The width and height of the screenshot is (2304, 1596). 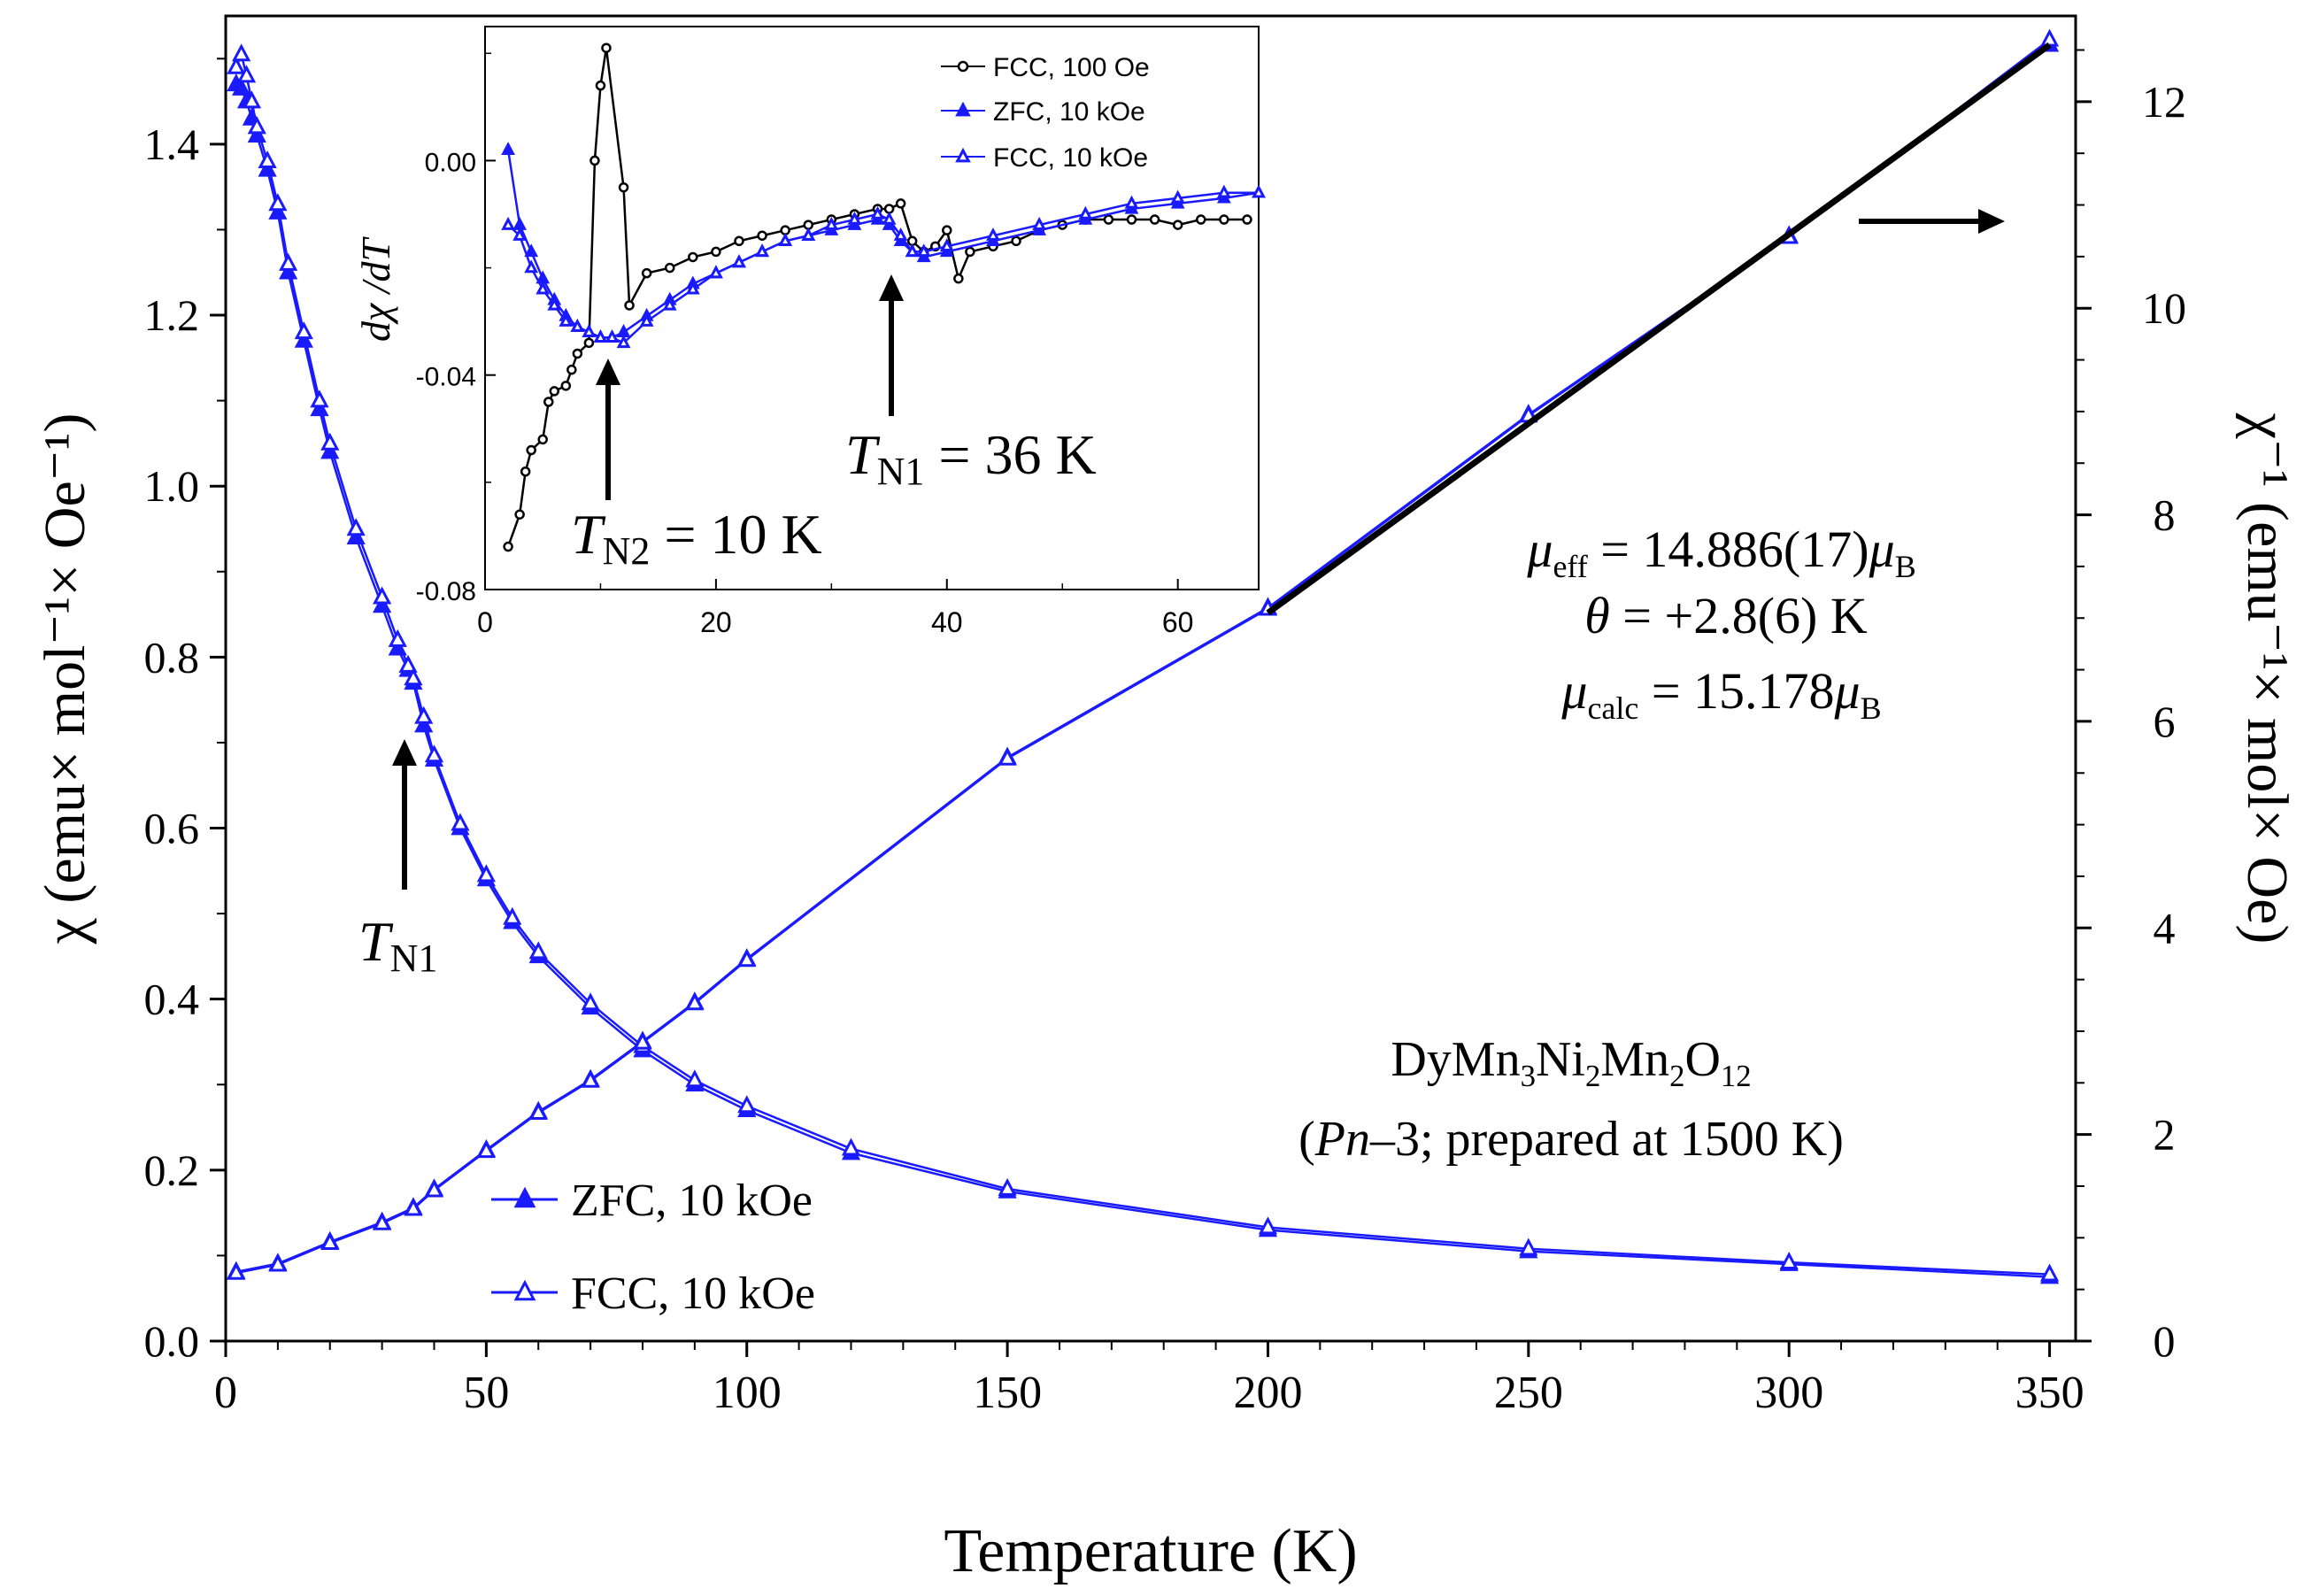 What do you see at coordinates (450, 162) in the screenshot?
I see `inset-y-tick-label: 0.00` at bounding box center [450, 162].